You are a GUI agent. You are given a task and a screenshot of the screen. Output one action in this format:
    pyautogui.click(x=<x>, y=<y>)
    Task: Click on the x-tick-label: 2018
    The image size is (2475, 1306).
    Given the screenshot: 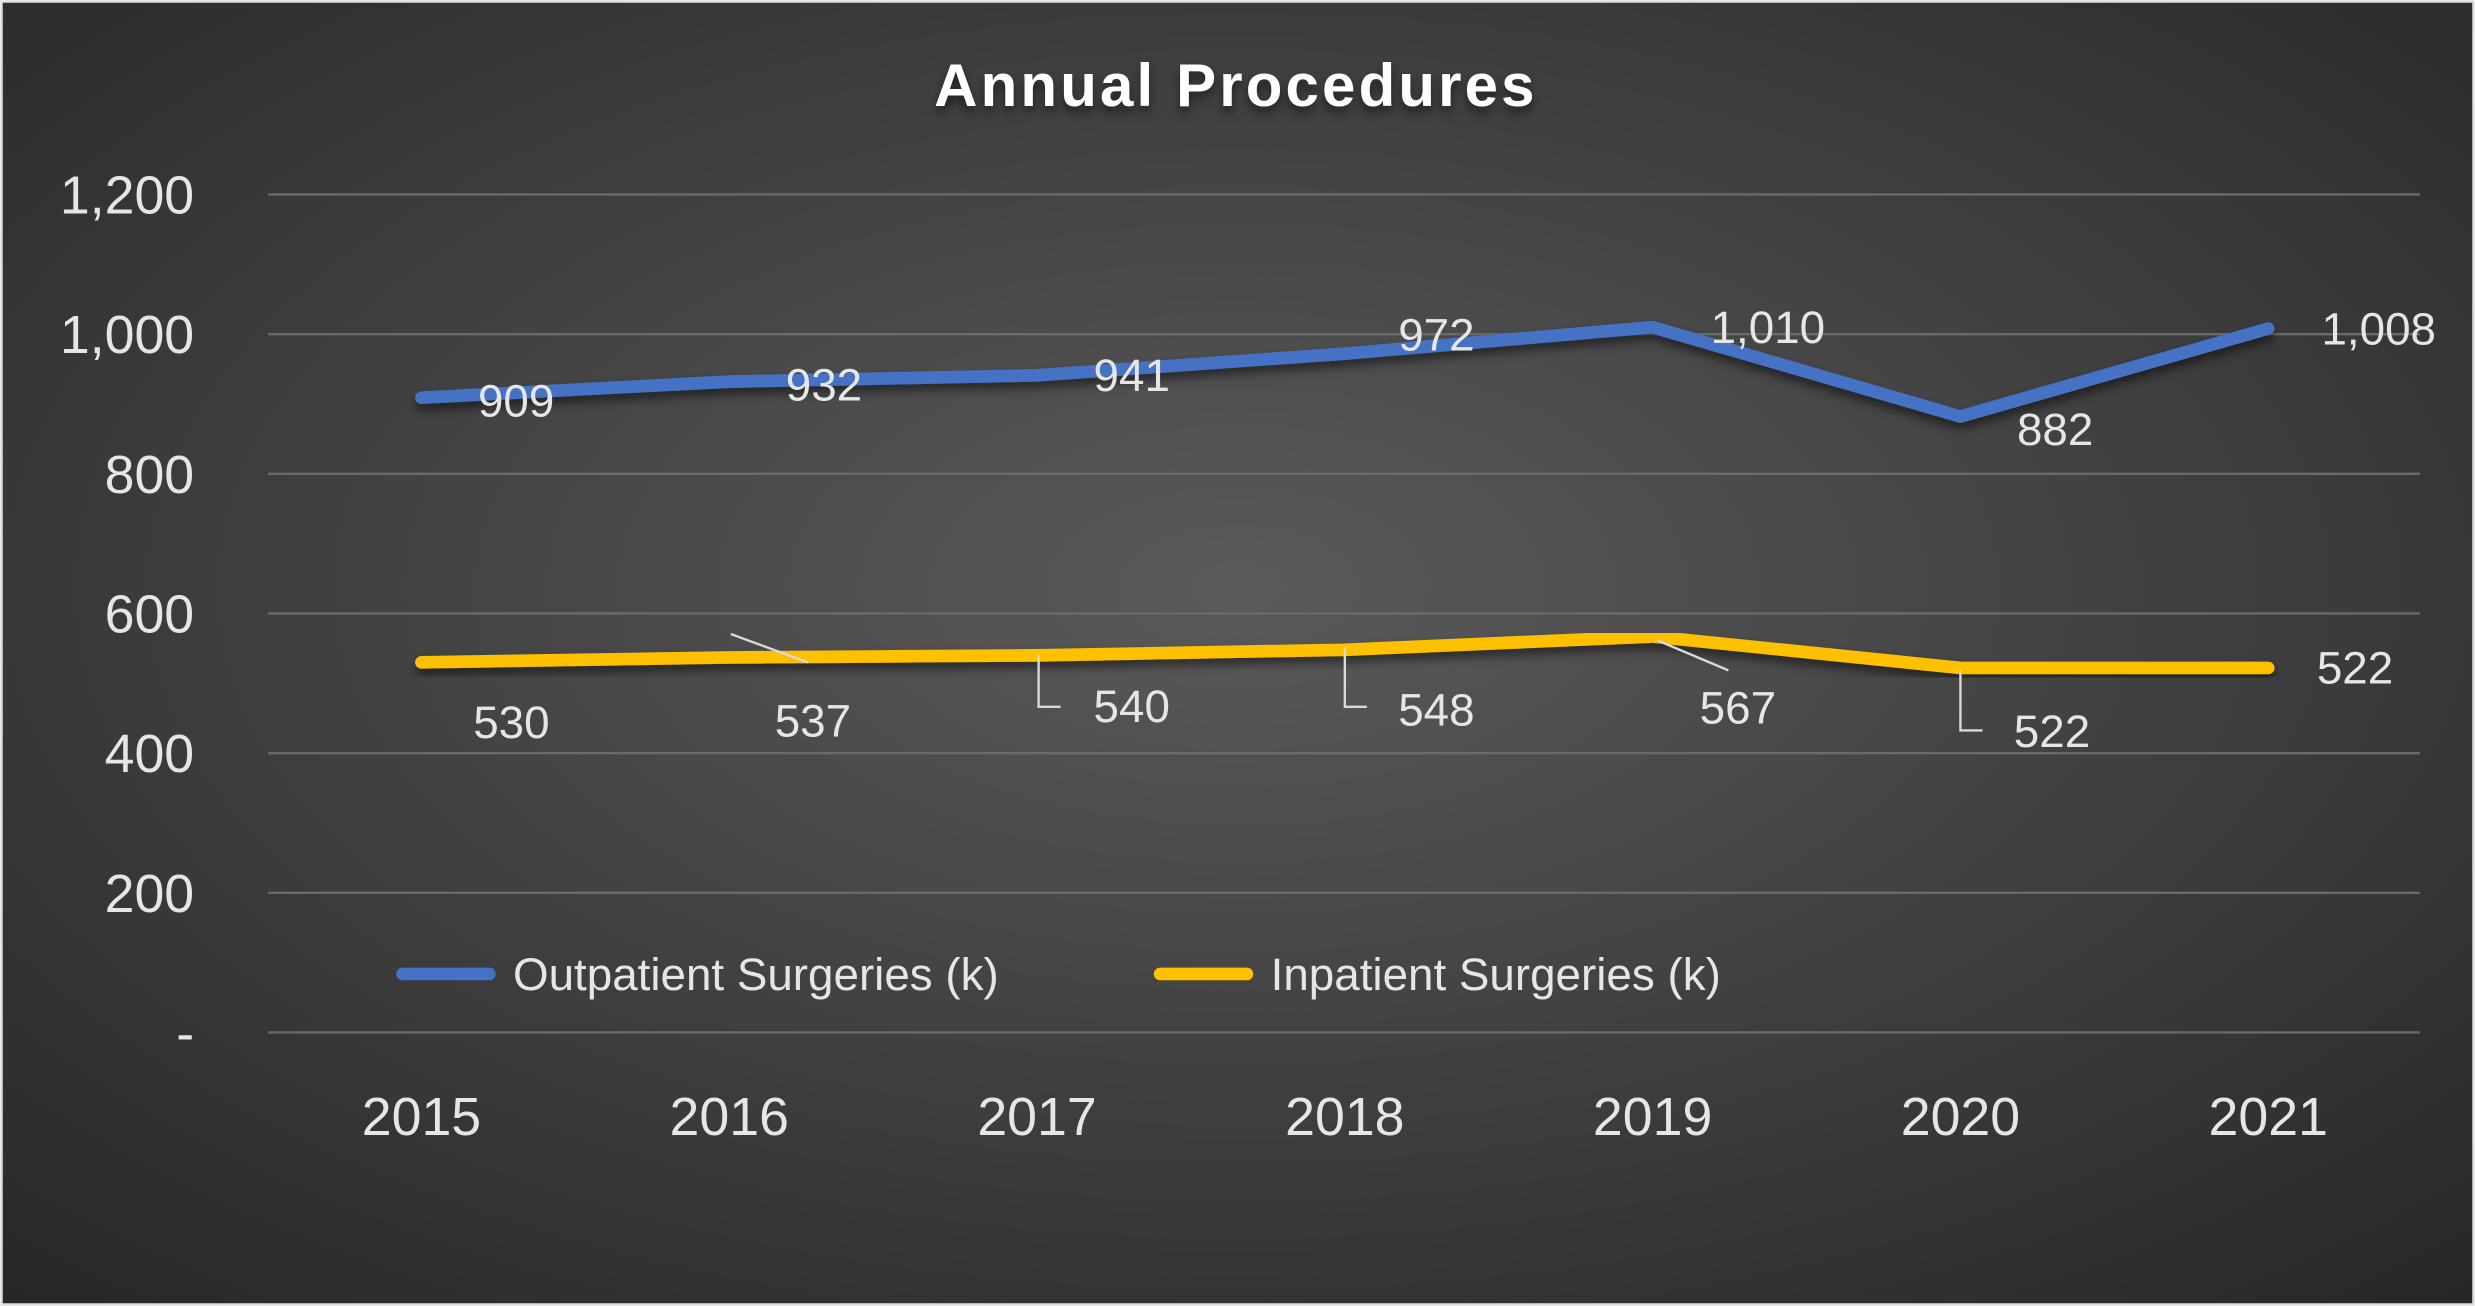 What is the action you would take?
    pyautogui.click(x=1344, y=1117)
    